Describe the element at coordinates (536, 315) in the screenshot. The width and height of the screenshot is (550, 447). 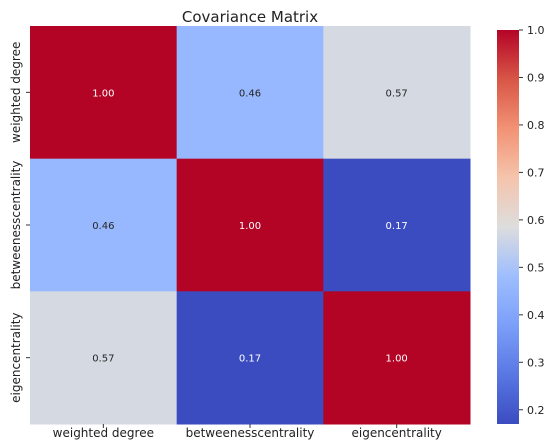
I see `colorbar-tick-label: 0.4` at that location.